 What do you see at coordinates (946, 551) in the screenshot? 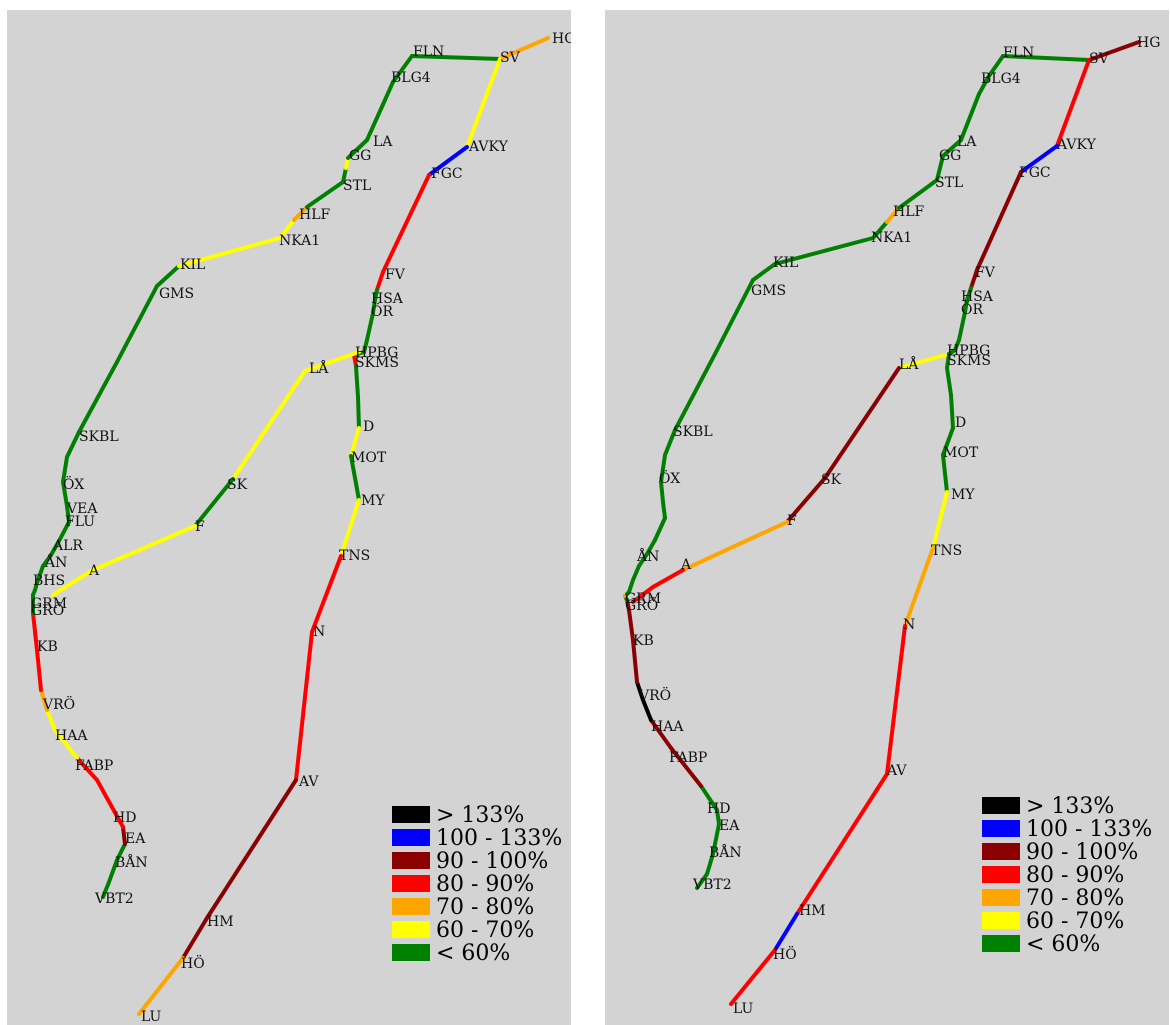
I see `station-label: TNS` at bounding box center [946, 551].